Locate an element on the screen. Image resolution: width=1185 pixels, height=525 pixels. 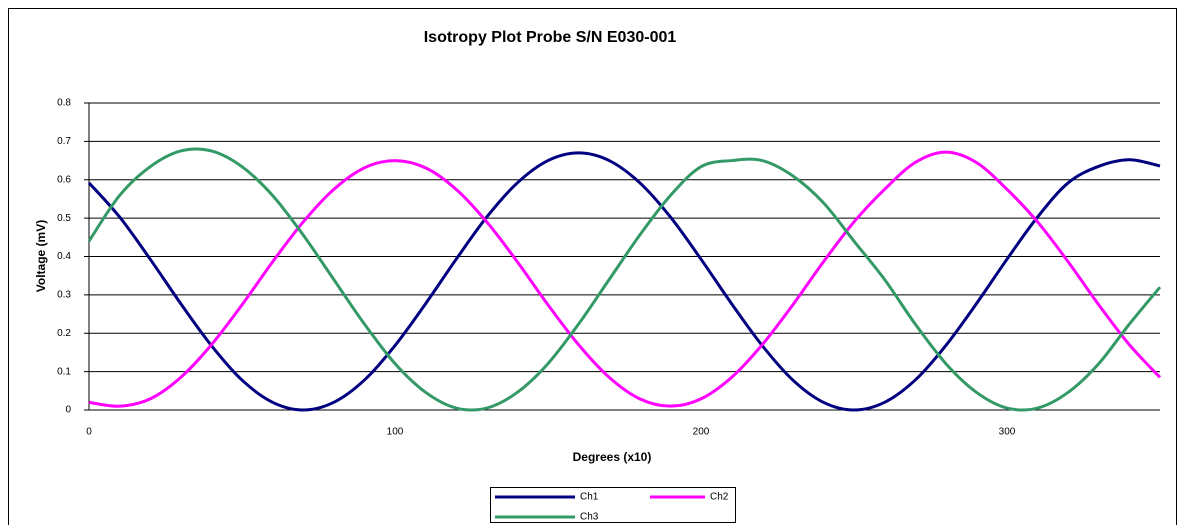
x-tick-label: 0 is located at coordinates (89, 432).